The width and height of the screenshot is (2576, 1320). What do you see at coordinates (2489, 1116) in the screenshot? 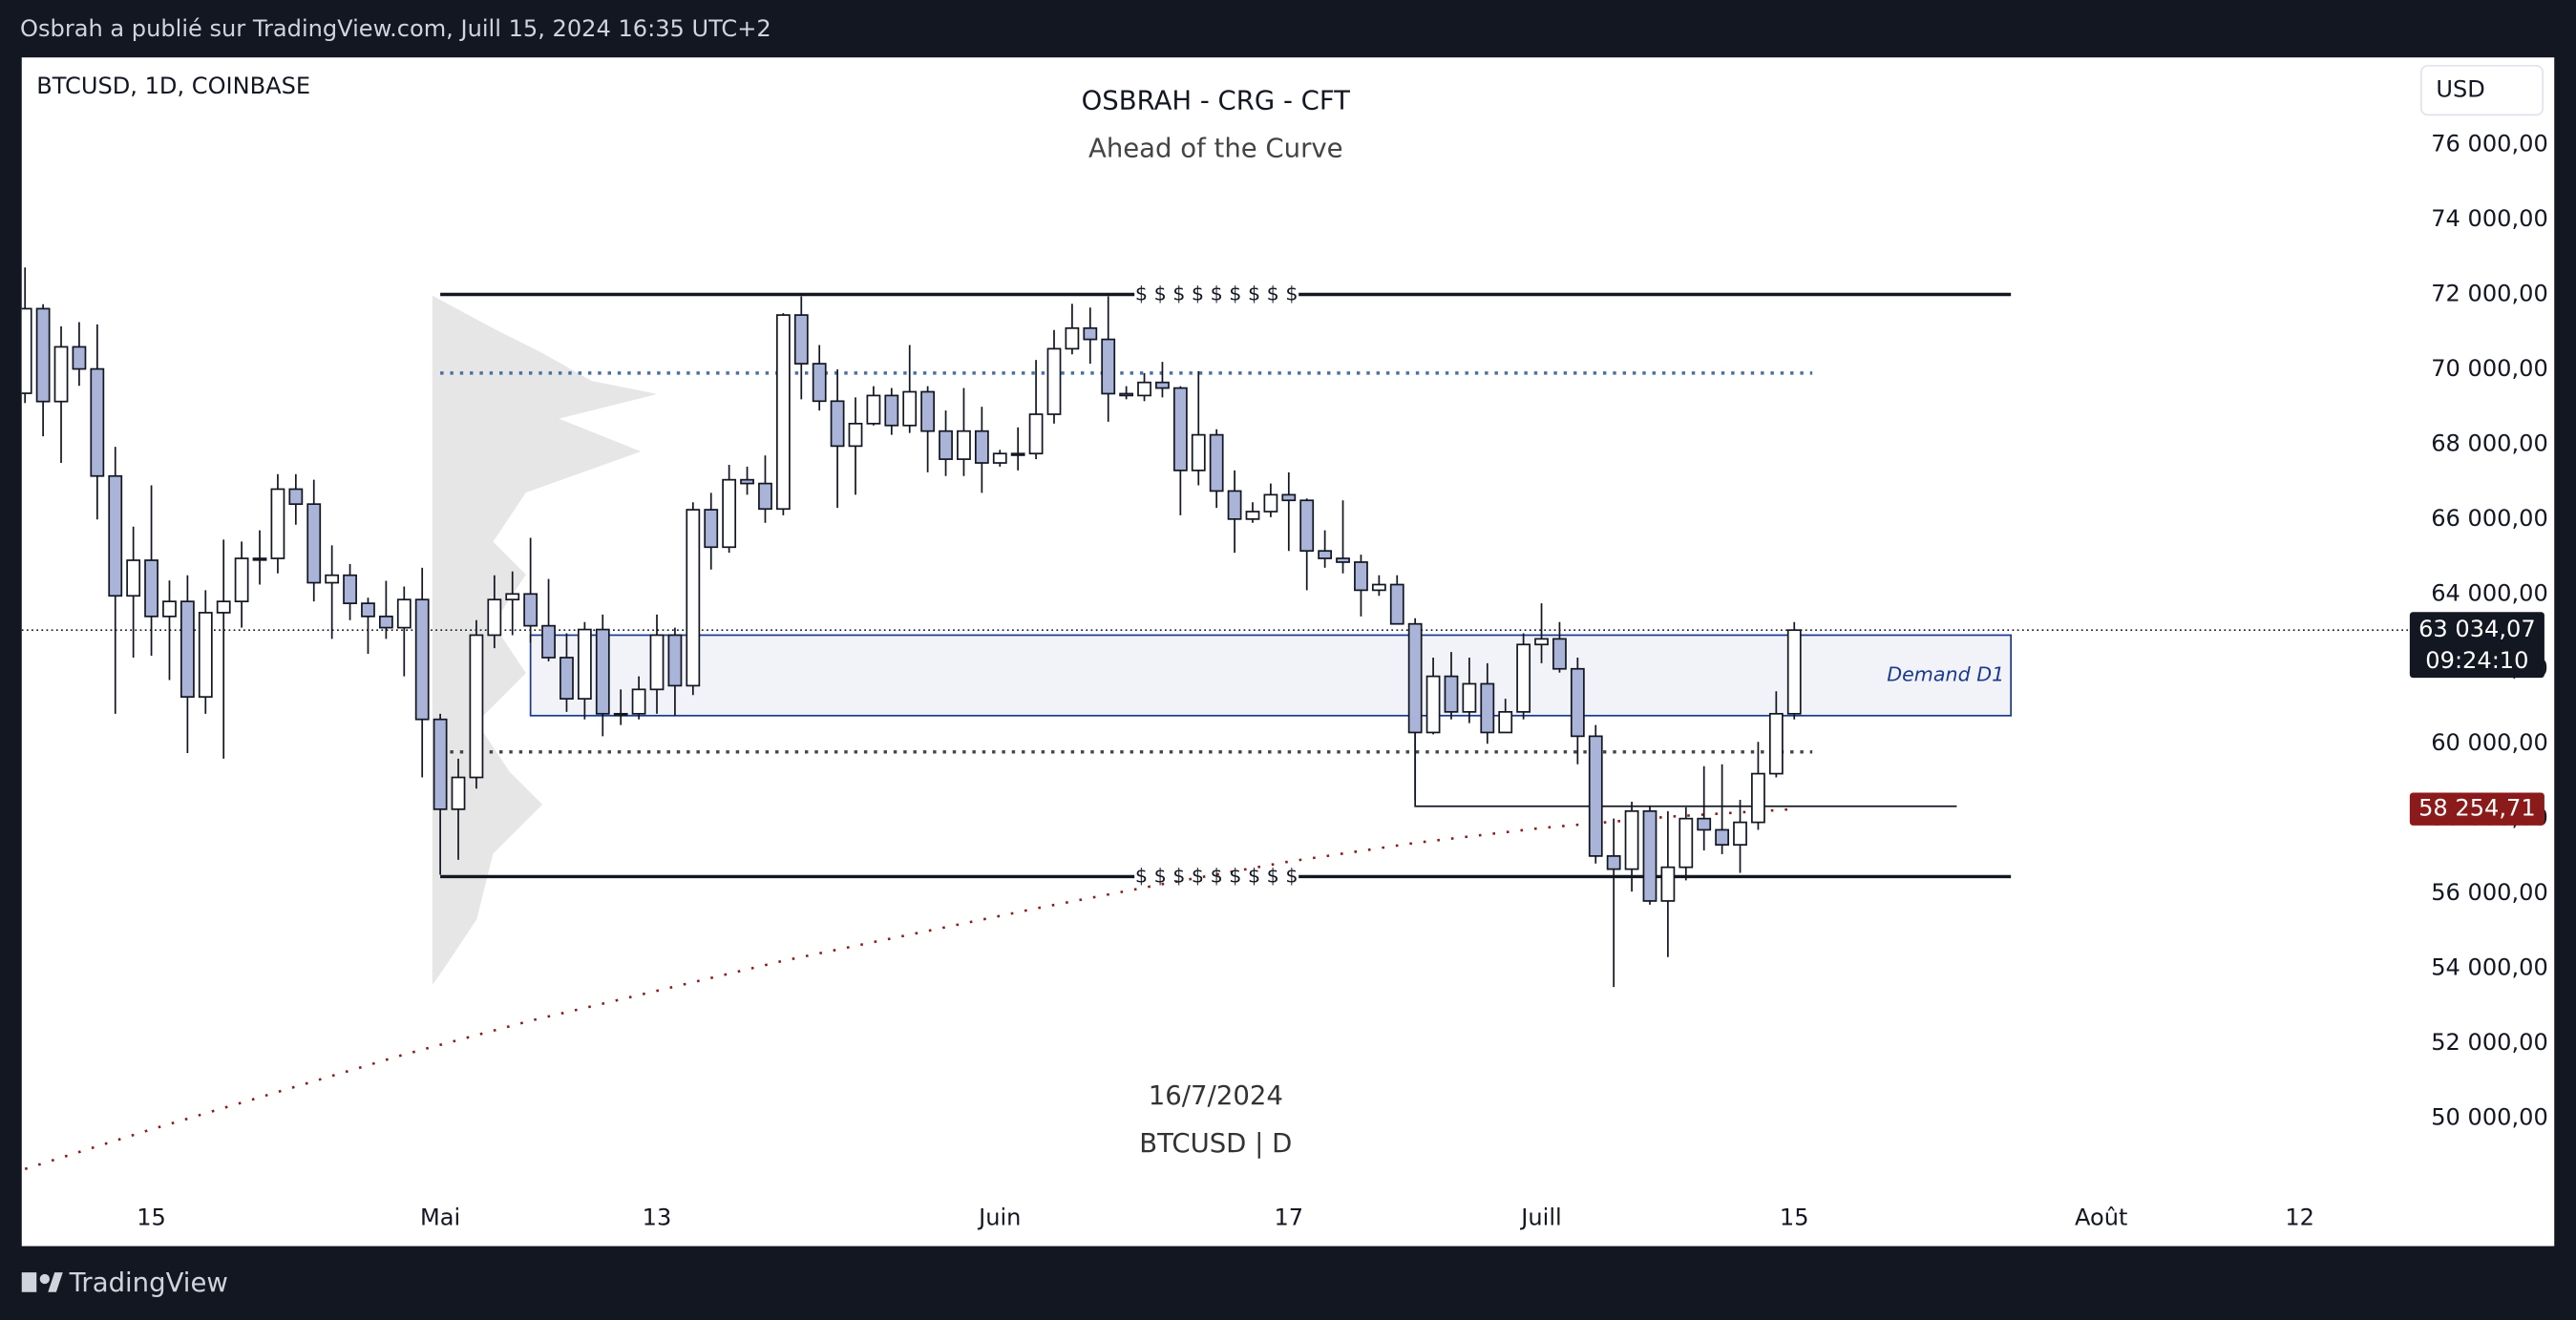
I see `y-tick-label: 50 000,00` at bounding box center [2489, 1116].